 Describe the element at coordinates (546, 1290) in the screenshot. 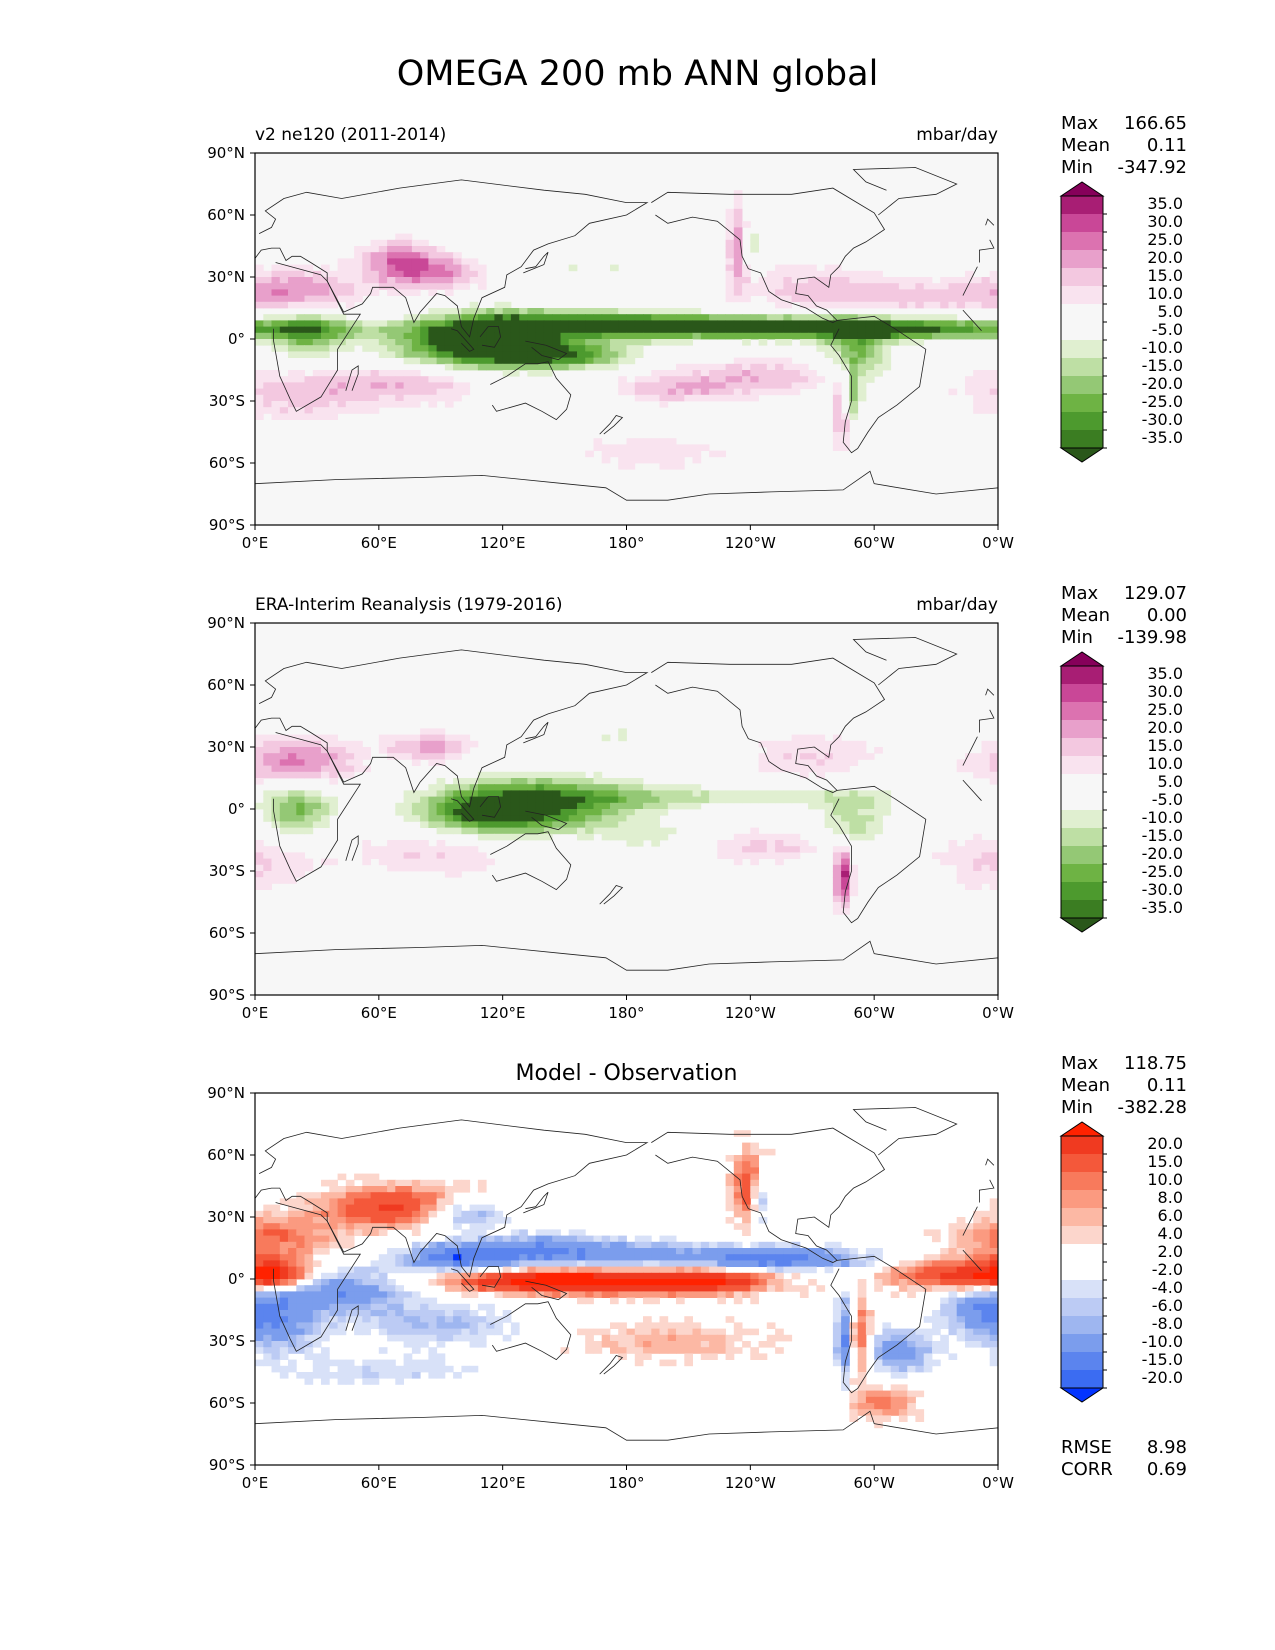

I see `coastline-new-guinea` at that location.